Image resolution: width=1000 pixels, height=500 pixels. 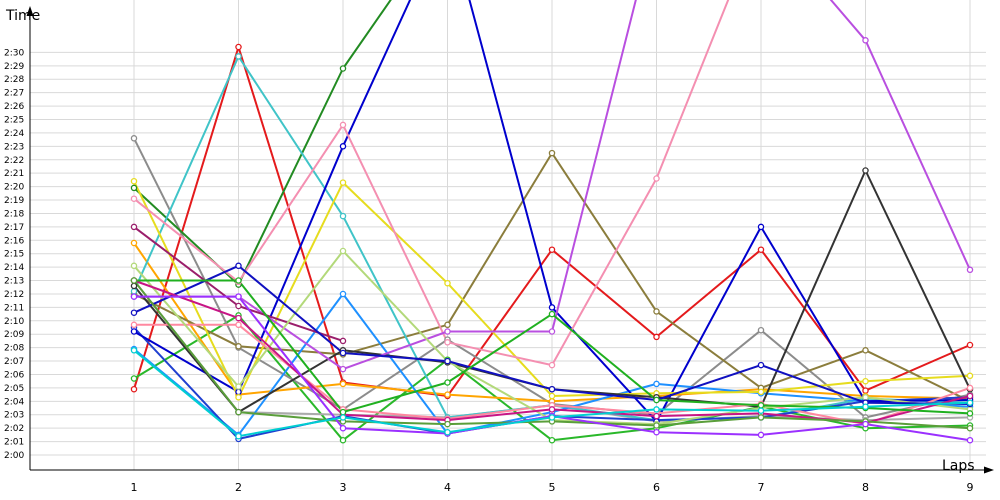 I want to click on y-tick-label: 2:09, so click(x=14, y=335).